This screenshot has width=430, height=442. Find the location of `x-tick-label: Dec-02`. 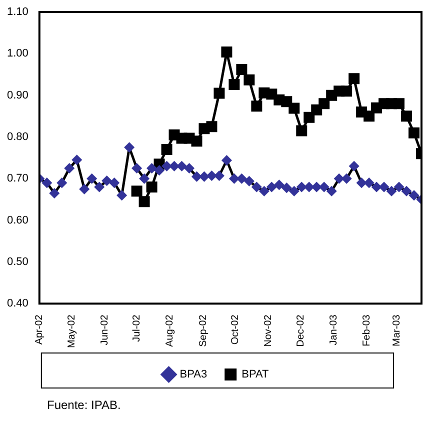

x-tick-label: Dec-02 is located at coordinates (300, 330).